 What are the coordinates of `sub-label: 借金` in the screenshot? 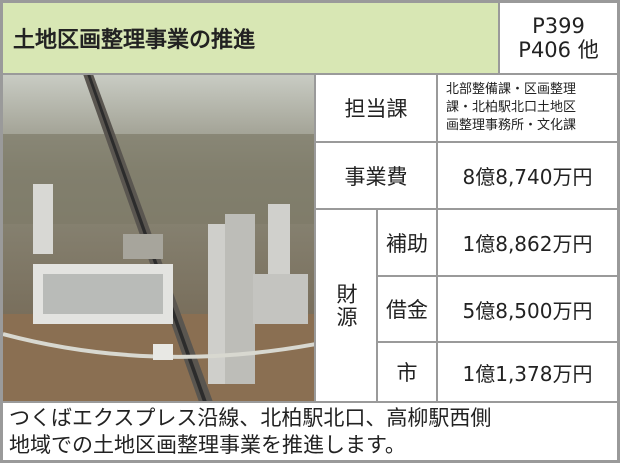 It's located at (407, 309).